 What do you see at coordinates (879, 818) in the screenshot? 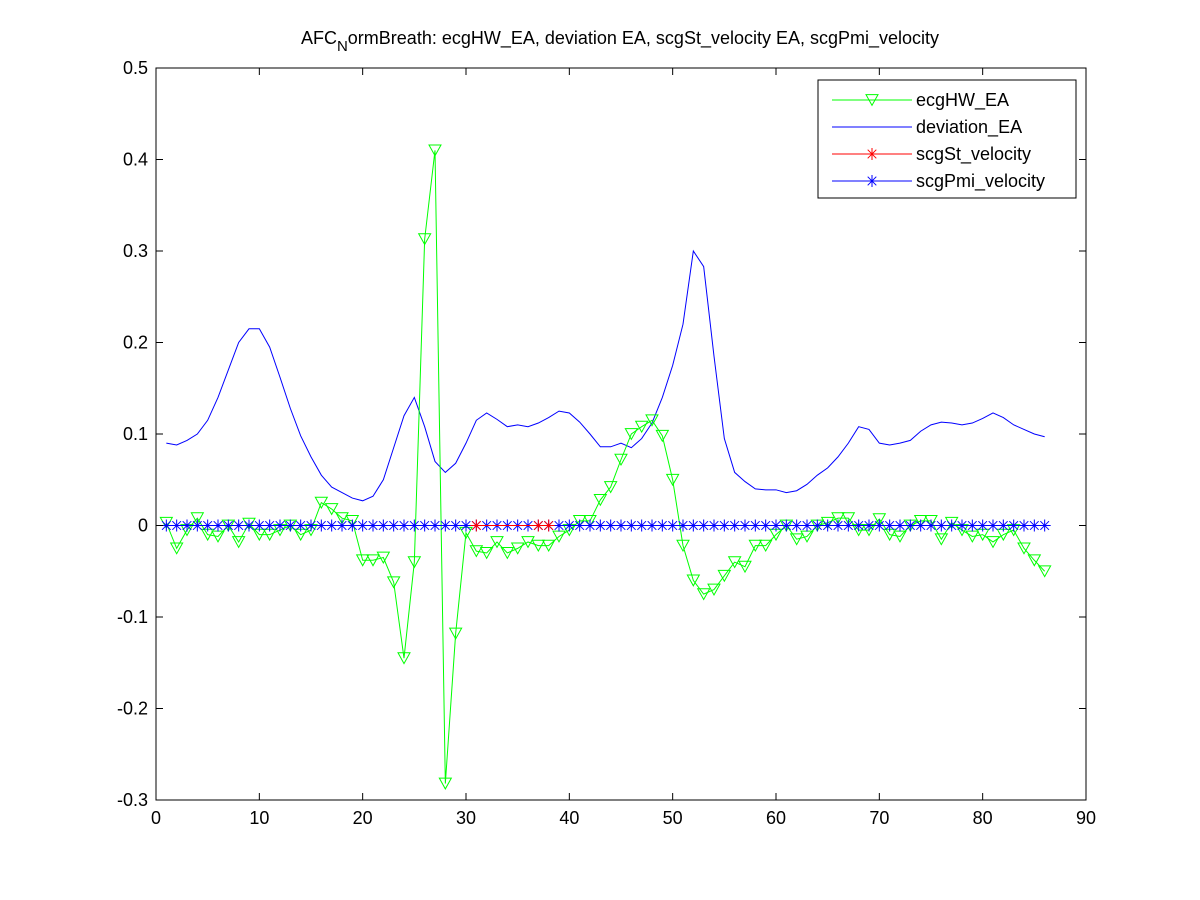
I see `x-tick-label: 70` at bounding box center [879, 818].